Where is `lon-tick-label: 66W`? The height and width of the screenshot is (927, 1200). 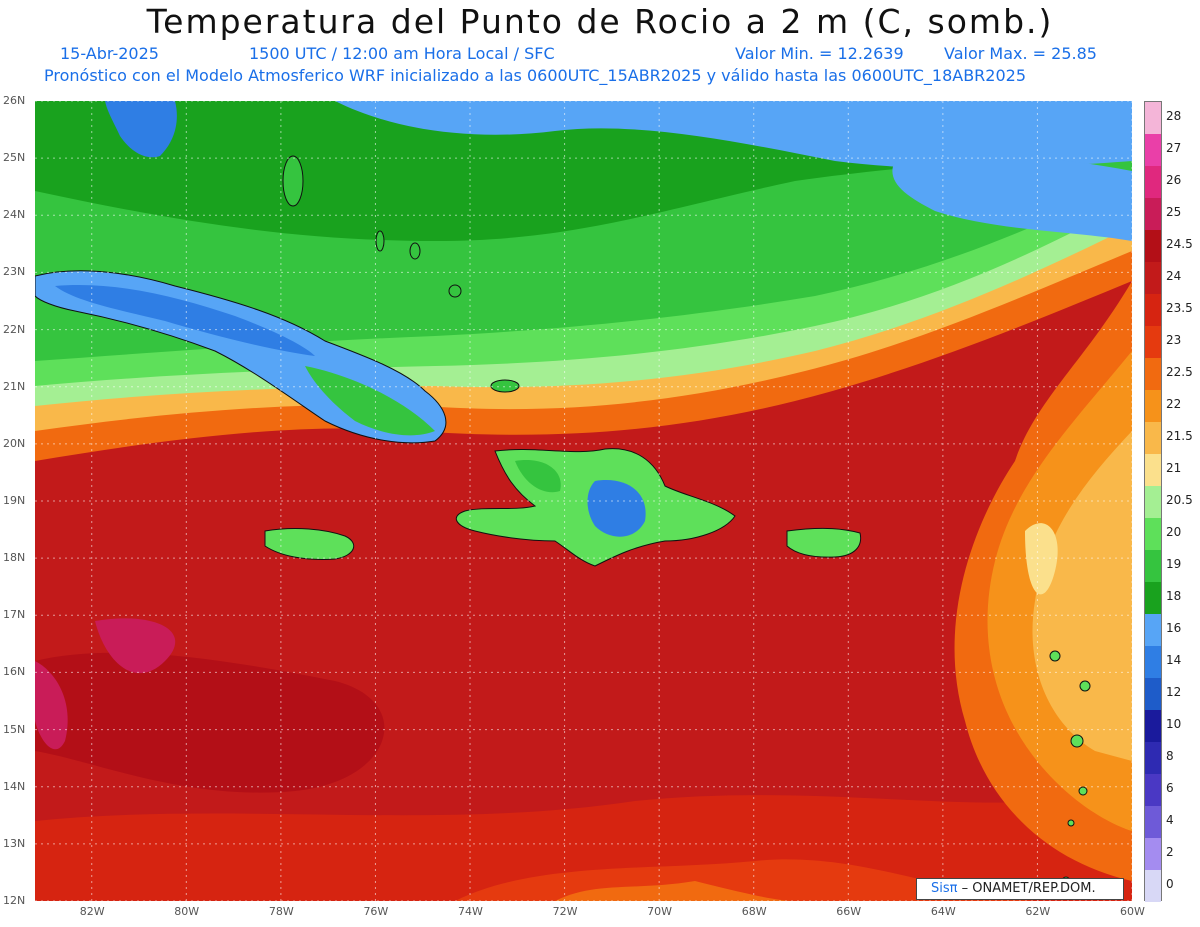 lon-tick-label: 66W is located at coordinates (849, 911).